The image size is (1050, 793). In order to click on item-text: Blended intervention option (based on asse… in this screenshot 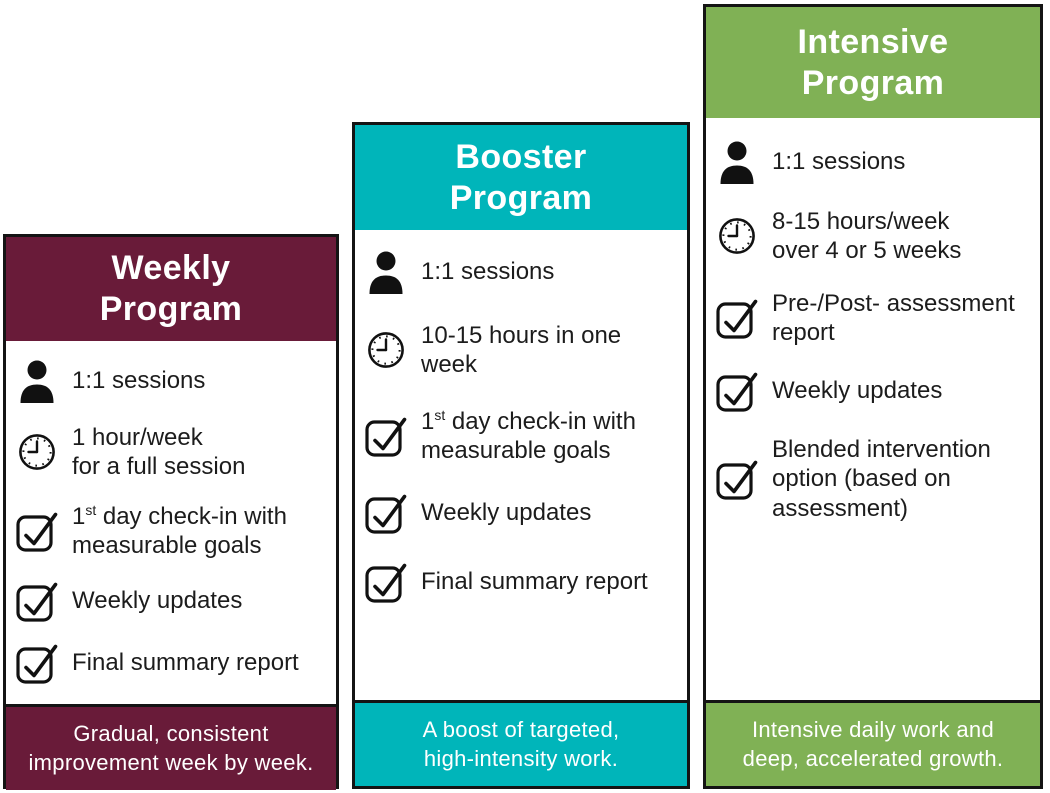, I will do `click(881, 479)`.